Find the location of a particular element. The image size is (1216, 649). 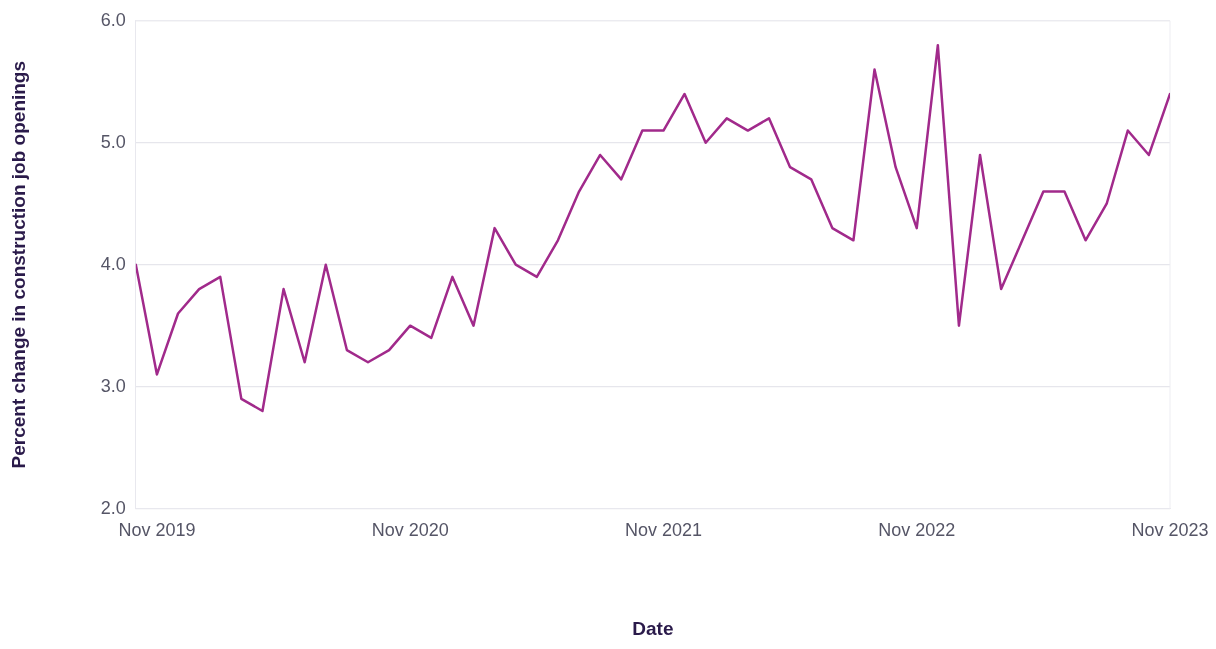

x-axis-title: Date is located at coordinates (653, 628).